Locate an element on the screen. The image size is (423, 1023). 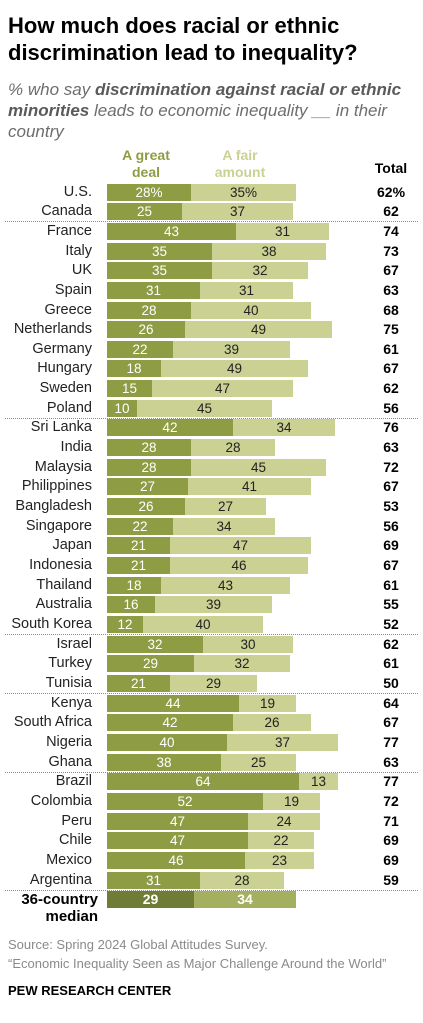
bar-segment-fair-amount: 27 is located at coordinates (225, 507).